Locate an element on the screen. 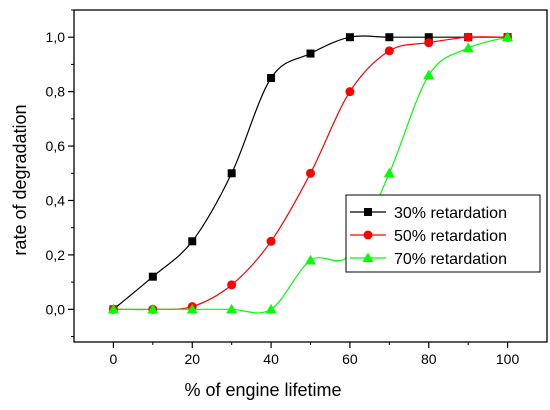  legend-label-1: 30% retardation is located at coordinates (450, 213).